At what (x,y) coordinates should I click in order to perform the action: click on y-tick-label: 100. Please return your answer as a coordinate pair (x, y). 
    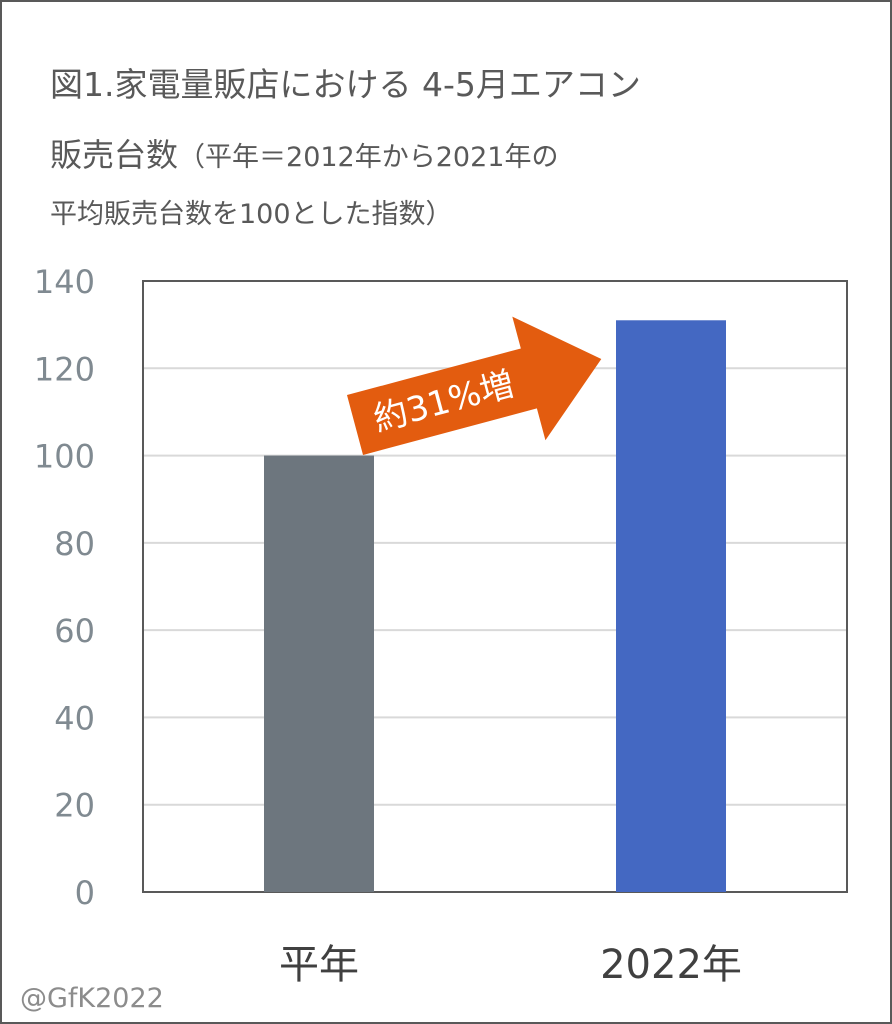
    Looking at the image, I should click on (64, 457).